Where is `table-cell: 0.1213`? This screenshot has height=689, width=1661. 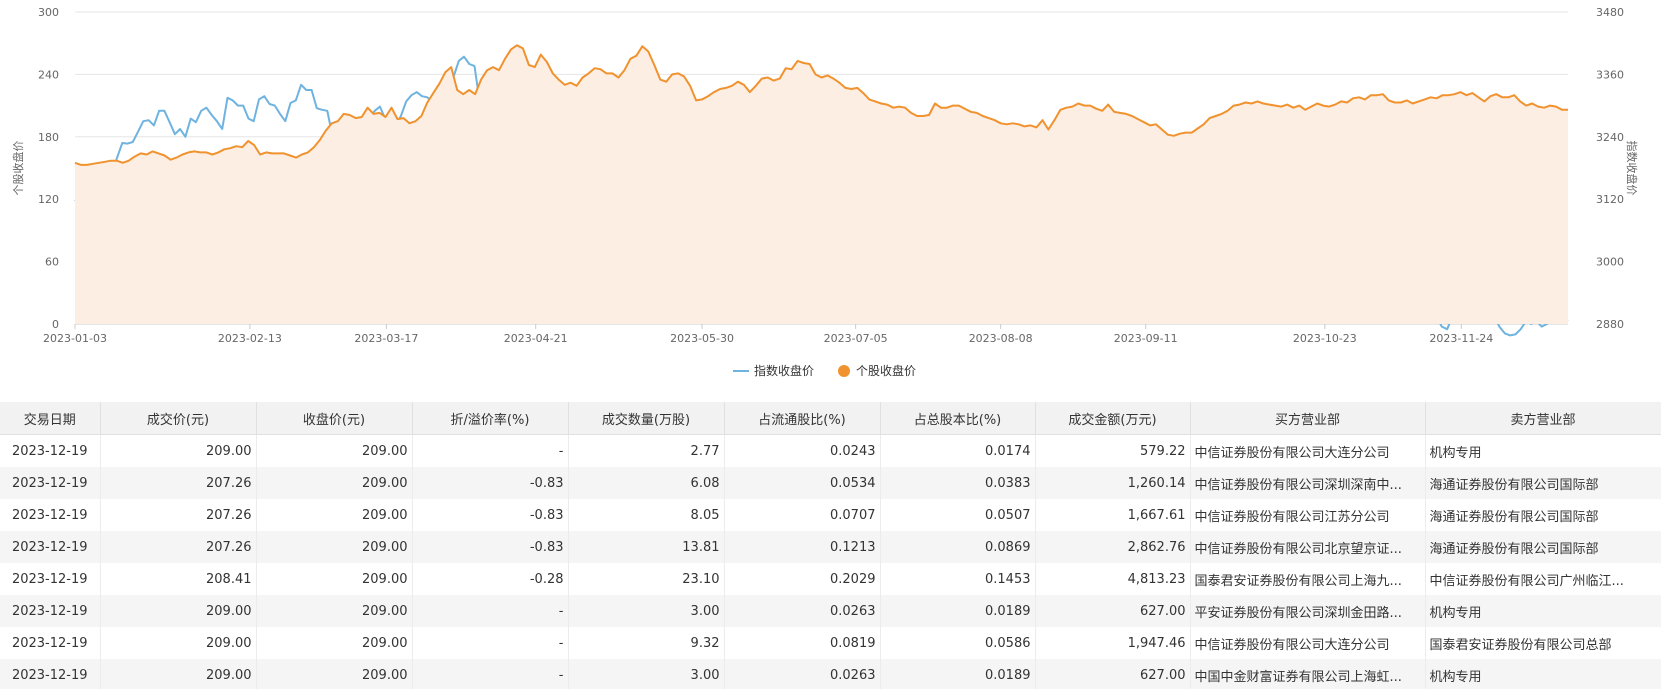
table-cell: 0.1213 is located at coordinates (802, 547).